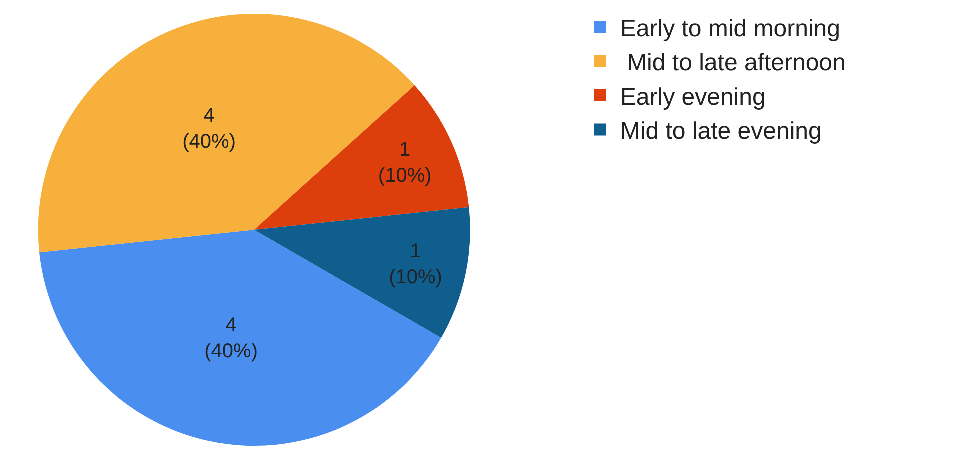 This screenshot has height=460, width=969. Describe the element at coordinates (733, 63) in the screenshot. I see `legend-label: Mid to late afternoon` at that location.